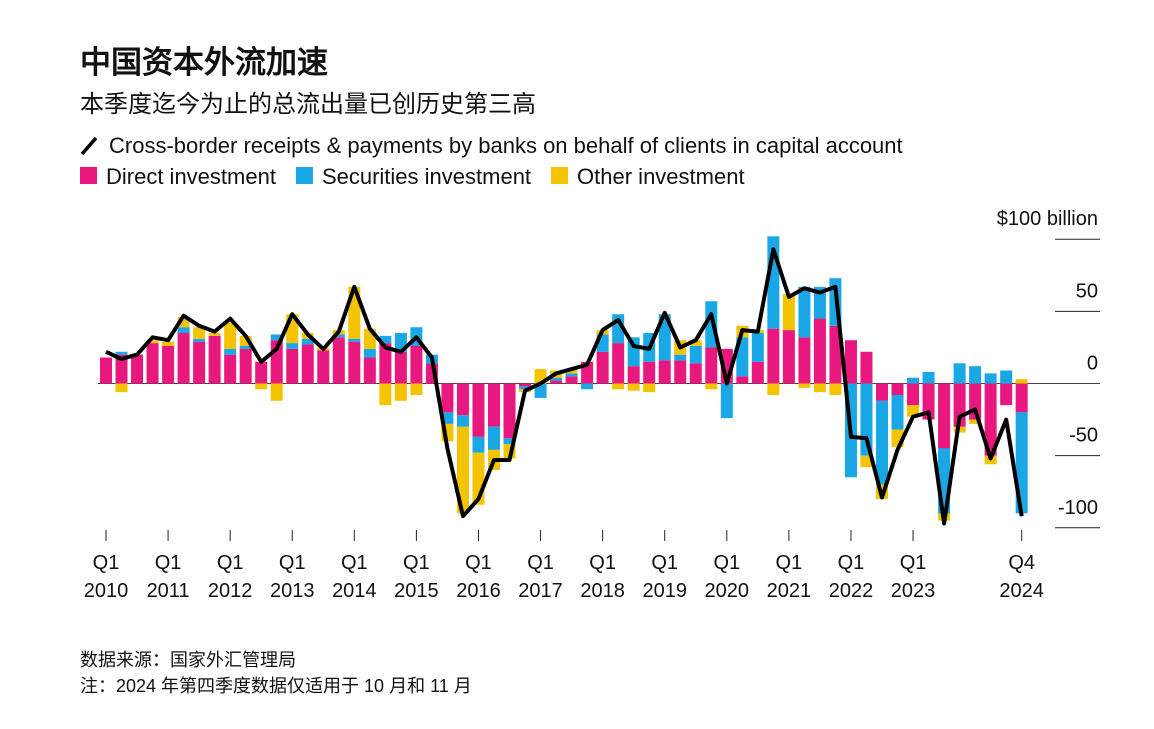 The height and width of the screenshot is (729, 1154). I want to click on x-tick-label: Q1 2015, so click(416, 577).